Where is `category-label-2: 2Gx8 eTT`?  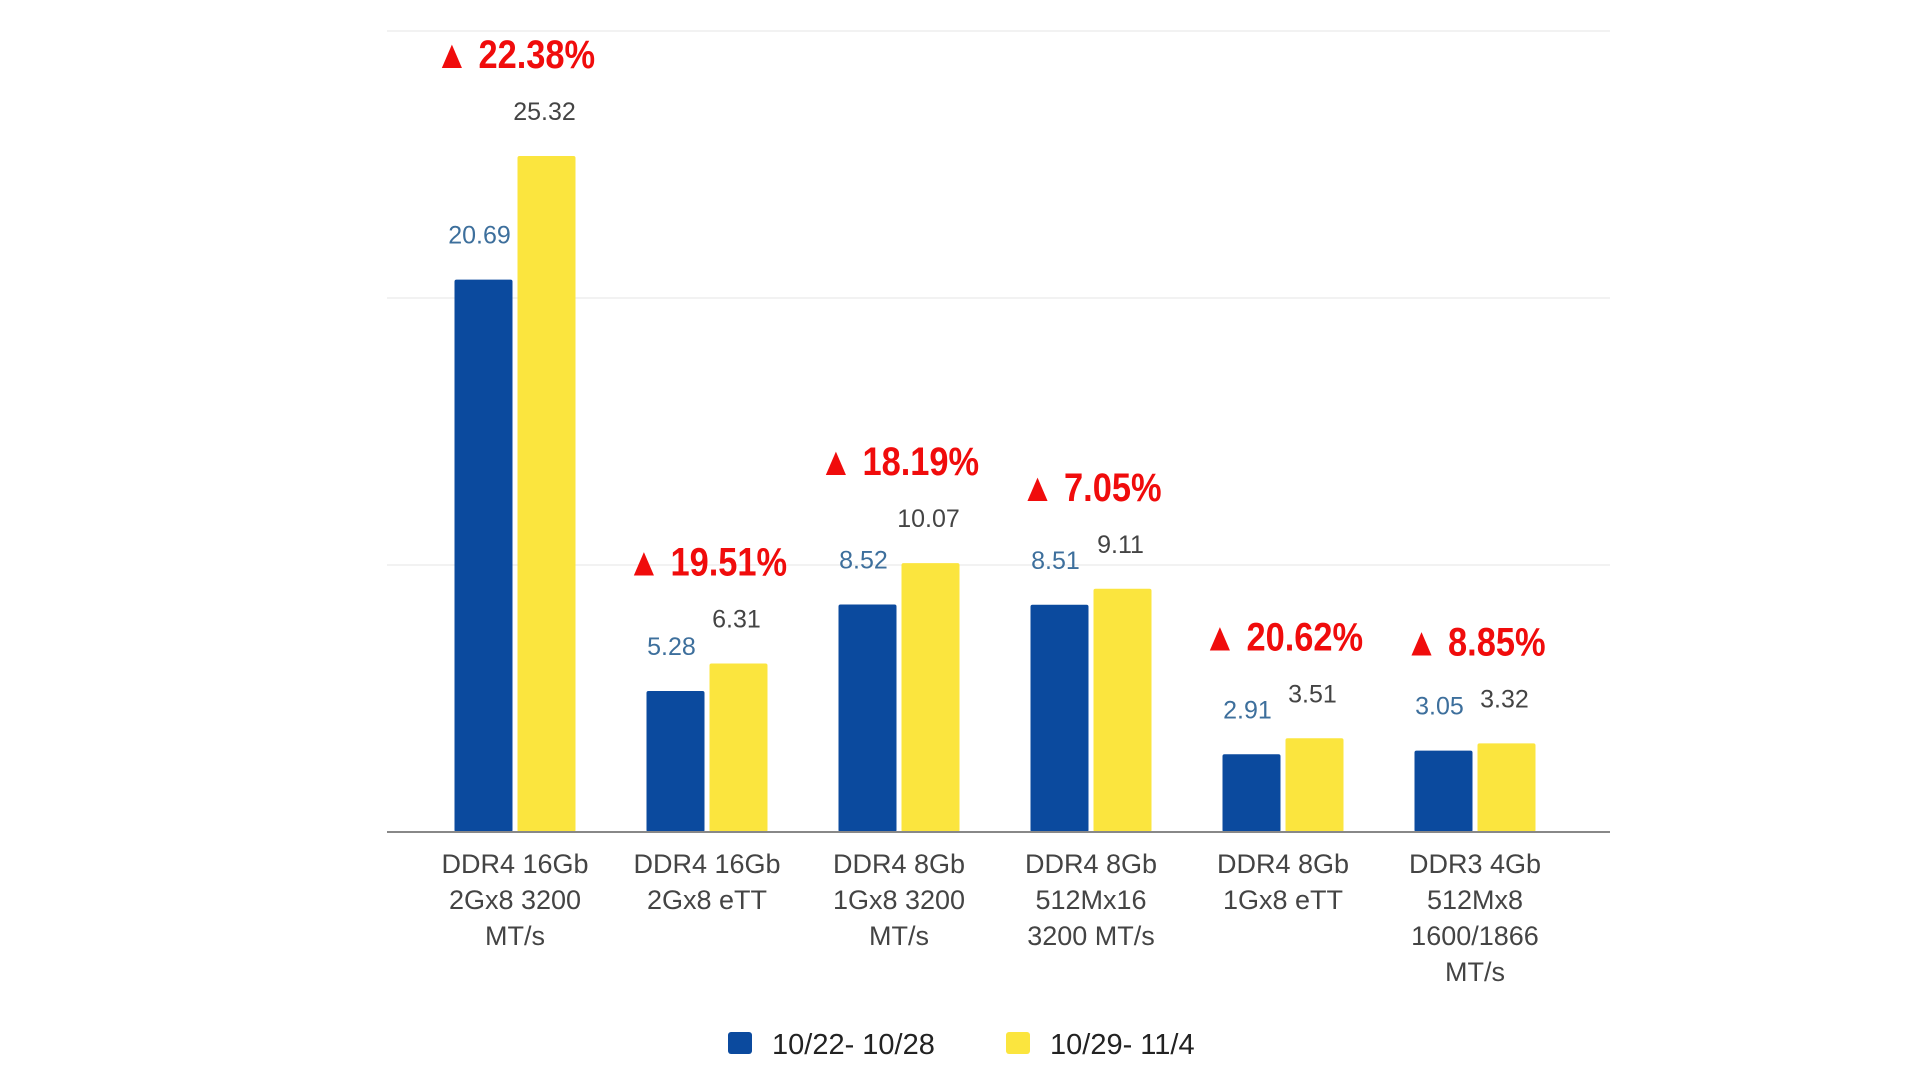
category-label-2: 2Gx8 eTT is located at coordinates (707, 900).